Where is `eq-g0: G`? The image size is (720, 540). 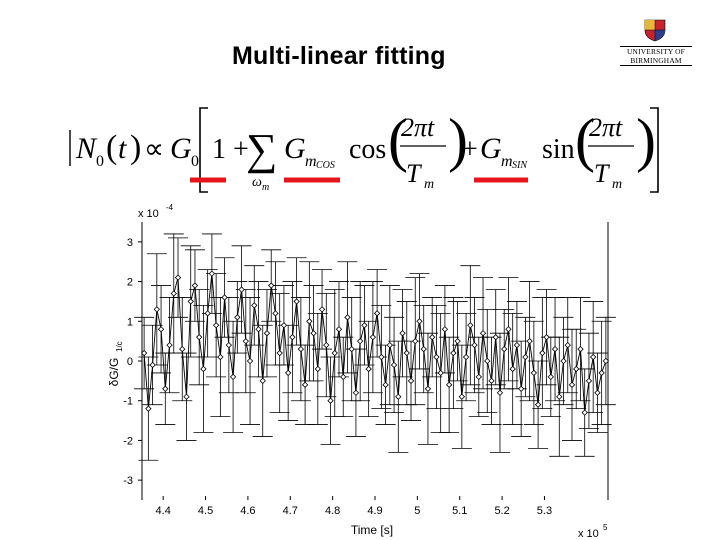
eq-g0: G is located at coordinates (181, 148).